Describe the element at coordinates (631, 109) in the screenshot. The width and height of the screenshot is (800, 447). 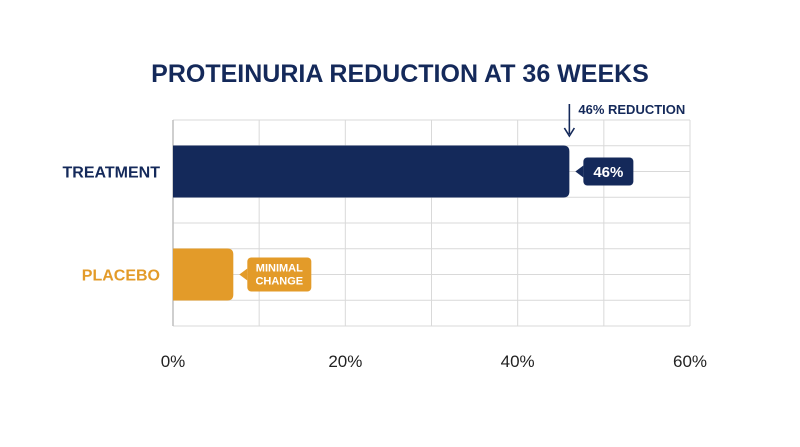
I see `annotation-text: 46% REDUCTION` at that location.